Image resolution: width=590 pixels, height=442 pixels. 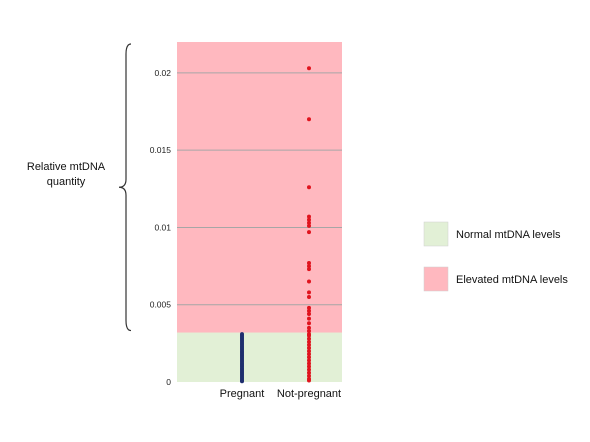 What do you see at coordinates (309, 394) in the screenshot?
I see `x-category-label: Not-pregnant` at bounding box center [309, 394].